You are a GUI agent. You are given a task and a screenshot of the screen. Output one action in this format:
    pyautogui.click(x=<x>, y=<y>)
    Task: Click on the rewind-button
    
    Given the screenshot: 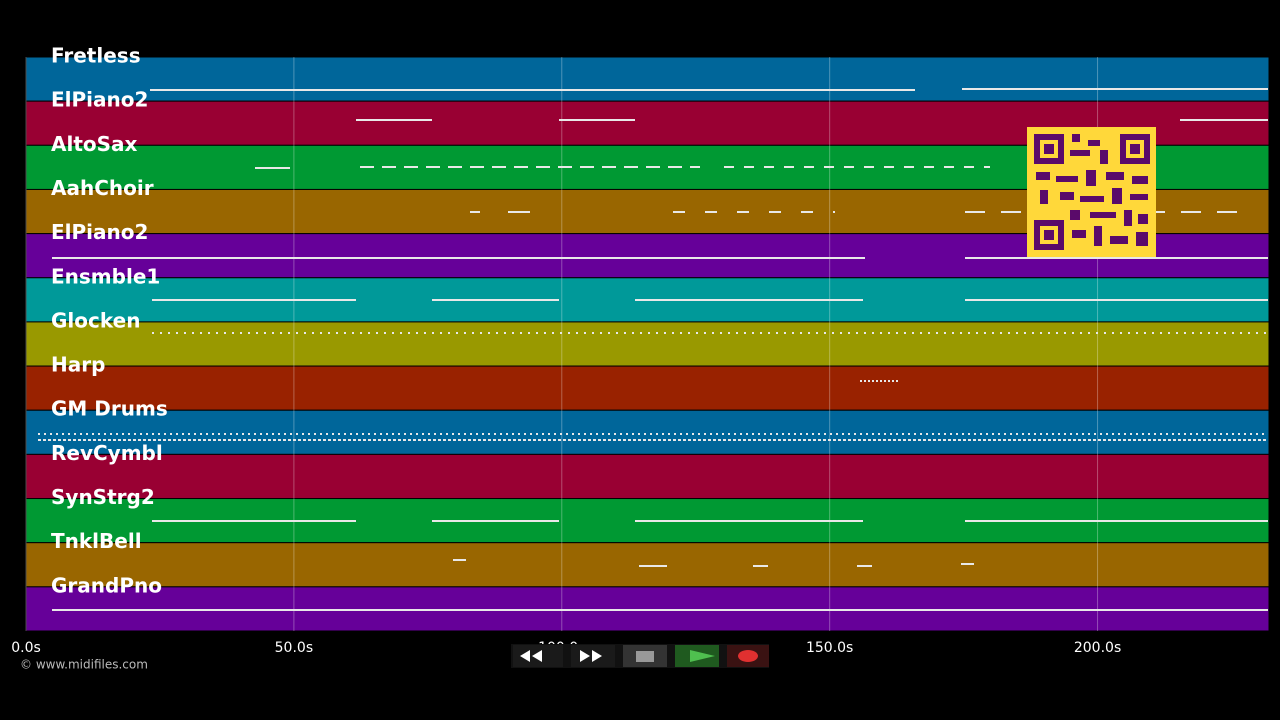 What is the action you would take?
    pyautogui.click(x=538, y=656)
    